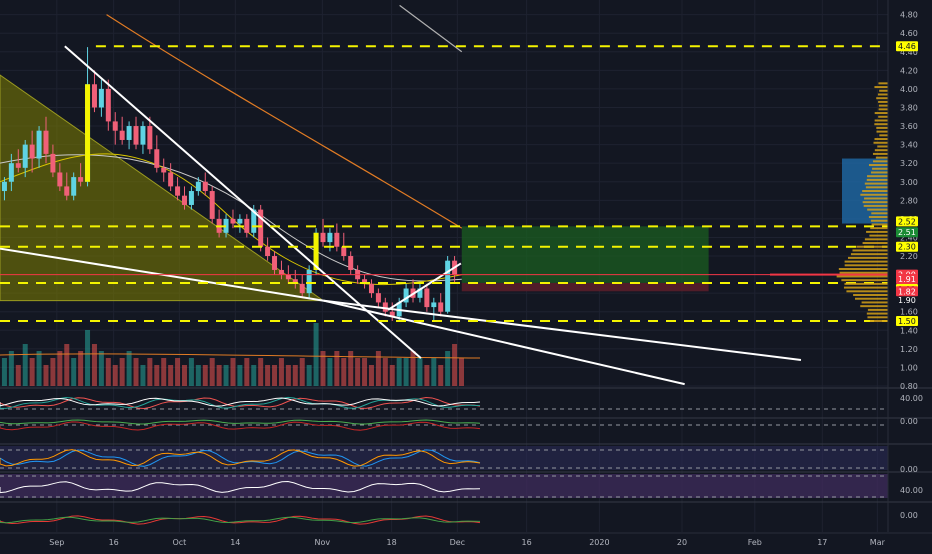 This screenshot has height=554, width=932. I want to click on price-badge-label: 1.90, so click(907, 300).